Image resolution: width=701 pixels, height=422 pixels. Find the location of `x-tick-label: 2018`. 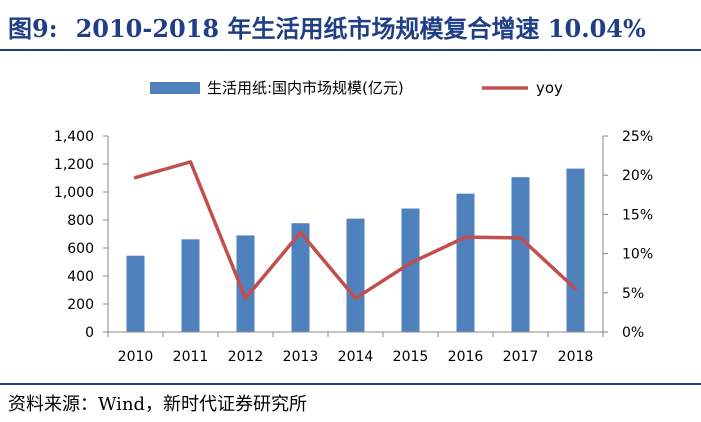

x-tick-label: 2018 is located at coordinates (576, 357).